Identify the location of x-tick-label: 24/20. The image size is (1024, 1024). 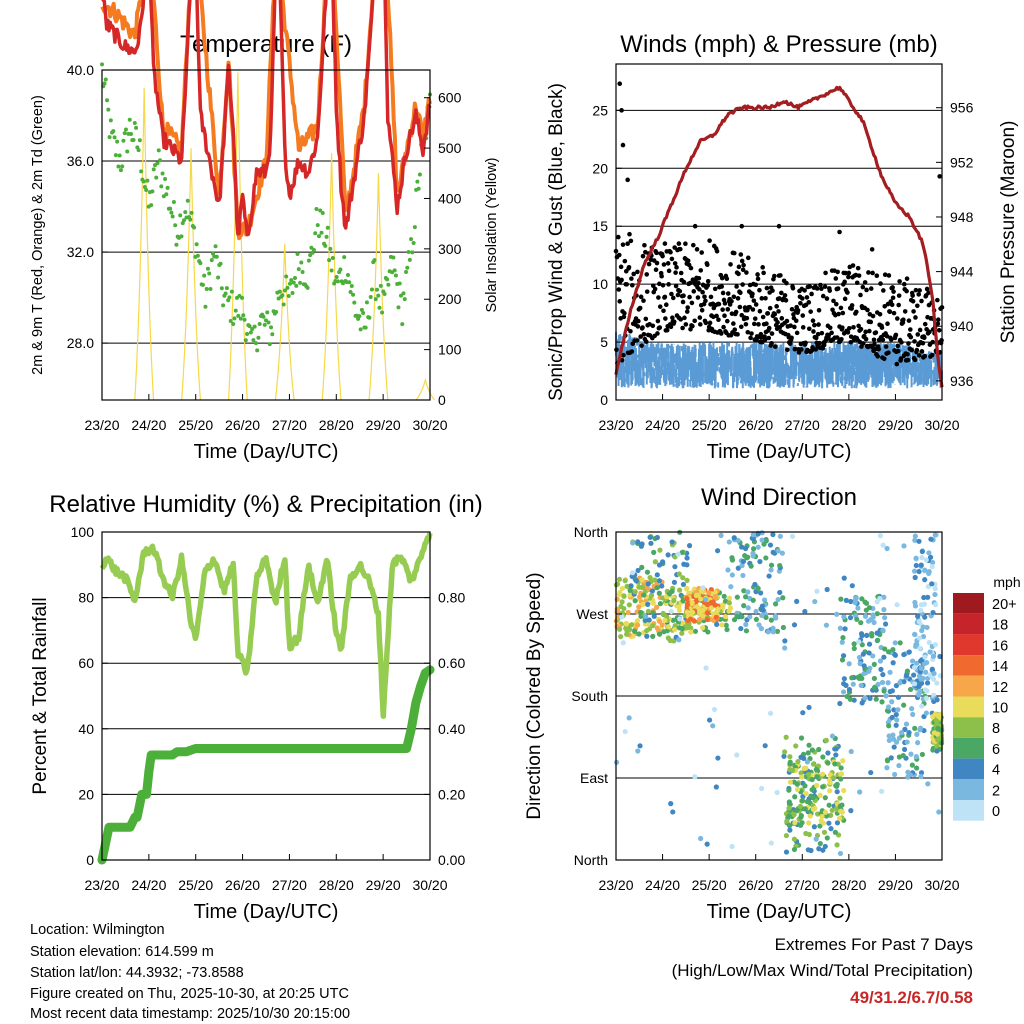
(662, 425).